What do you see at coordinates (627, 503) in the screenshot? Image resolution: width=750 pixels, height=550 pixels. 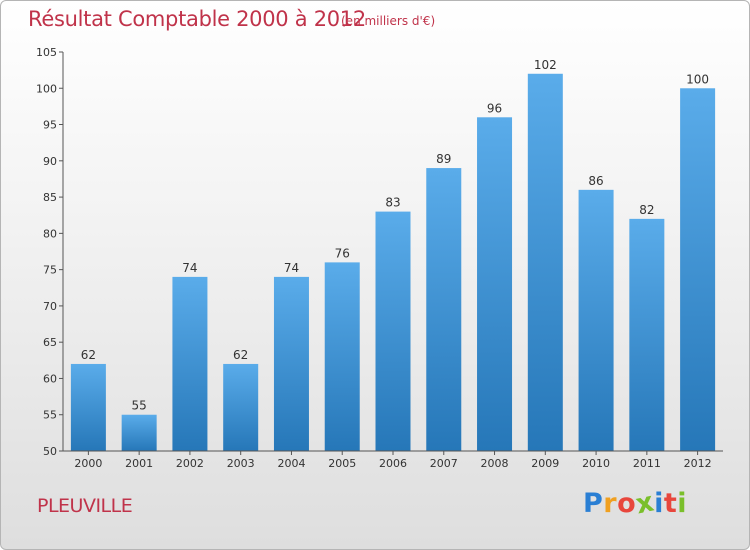 I see `logo-letter: o` at bounding box center [627, 503].